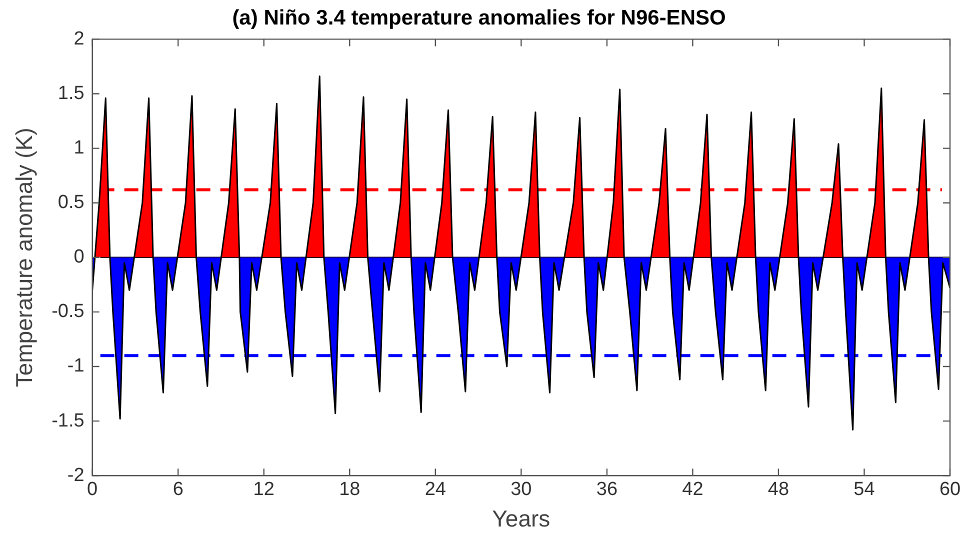  What do you see at coordinates (178, 489) in the screenshot?
I see `x-tick-label: 6` at bounding box center [178, 489].